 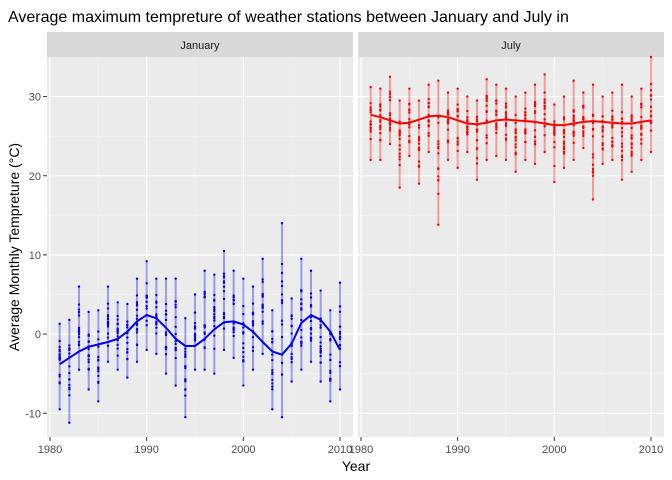 What do you see at coordinates (380, 124) in the screenshot?
I see `year-points-1982` at bounding box center [380, 124].